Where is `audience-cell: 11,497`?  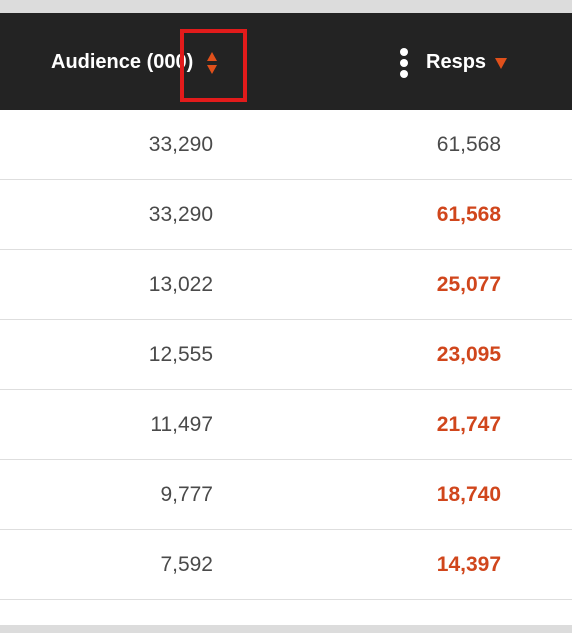
audience-cell: 11,497 is located at coordinates (181, 424).